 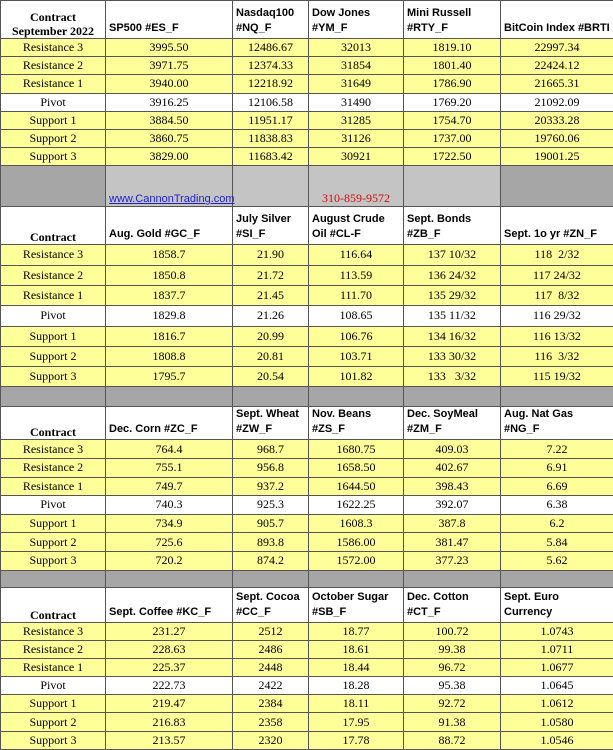 I want to click on level-value: 1.0546, so click(x=556, y=740).